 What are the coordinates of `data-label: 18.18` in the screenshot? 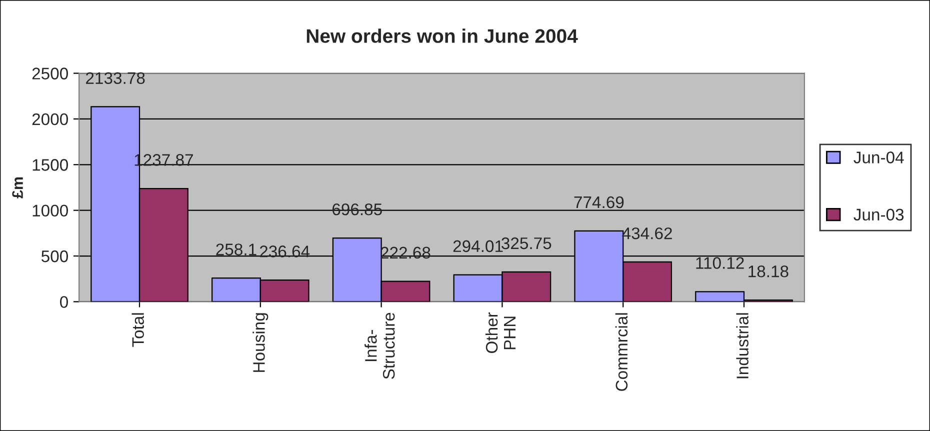 It's located at (768, 272).